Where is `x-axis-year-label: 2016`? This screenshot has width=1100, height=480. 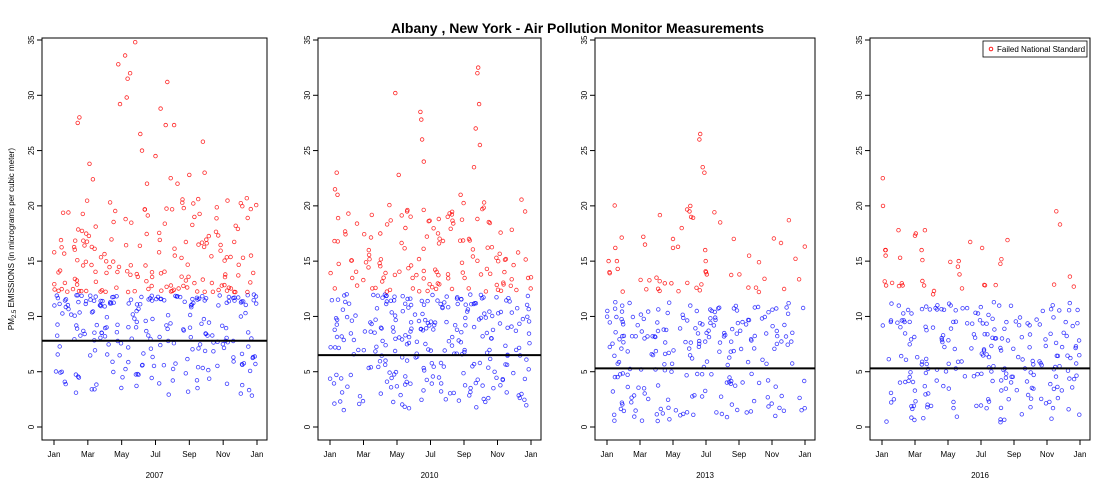 x-axis-year-label: 2016 is located at coordinates (980, 475).